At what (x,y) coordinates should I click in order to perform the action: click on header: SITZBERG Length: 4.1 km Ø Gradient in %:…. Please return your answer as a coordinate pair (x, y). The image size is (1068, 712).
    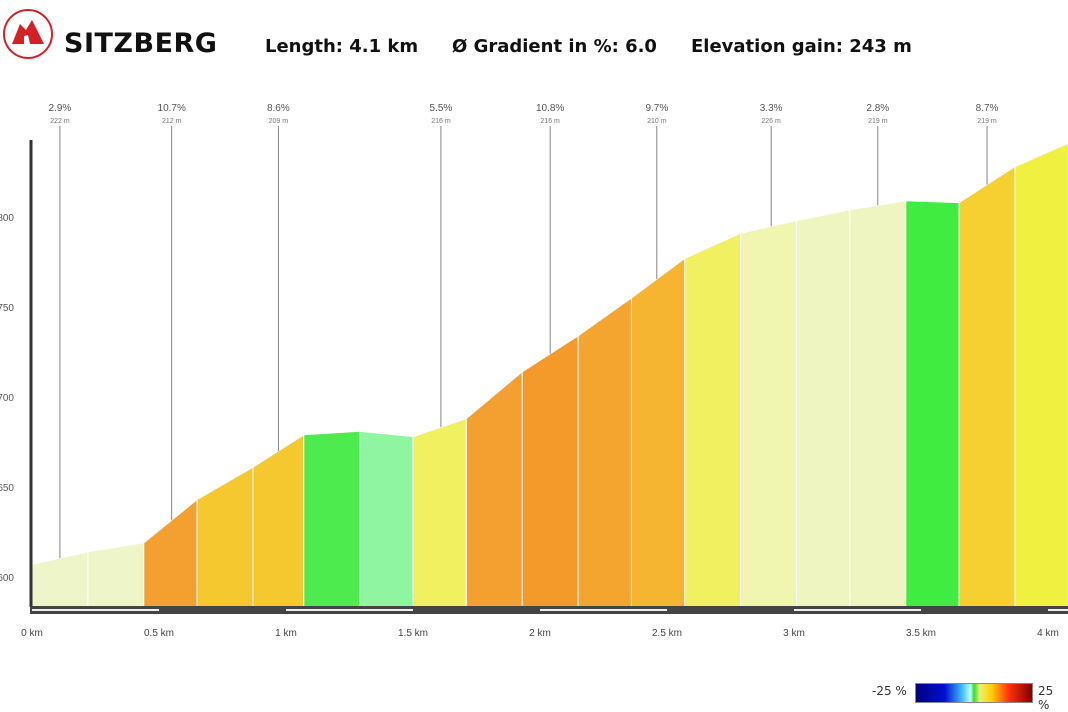
    Looking at the image, I should click on (534, 45).